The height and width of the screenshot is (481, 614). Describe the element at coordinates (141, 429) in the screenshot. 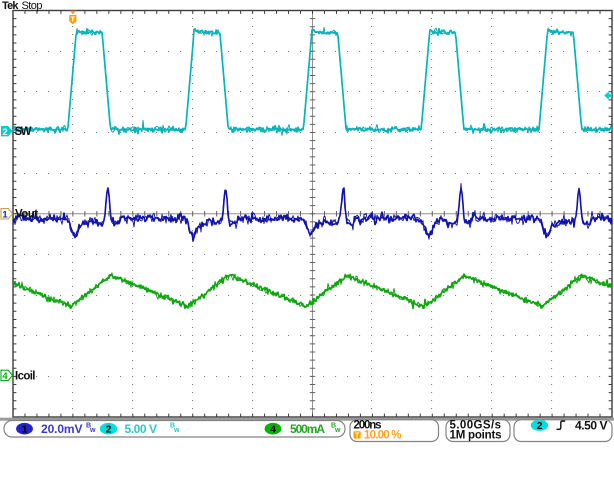

I see `svg-text: 5.00 V` at that location.